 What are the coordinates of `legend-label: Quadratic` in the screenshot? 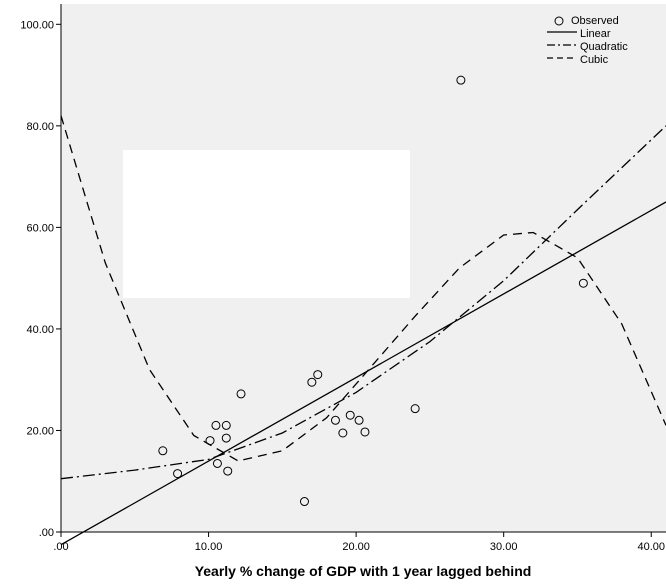 It's located at (604, 47).